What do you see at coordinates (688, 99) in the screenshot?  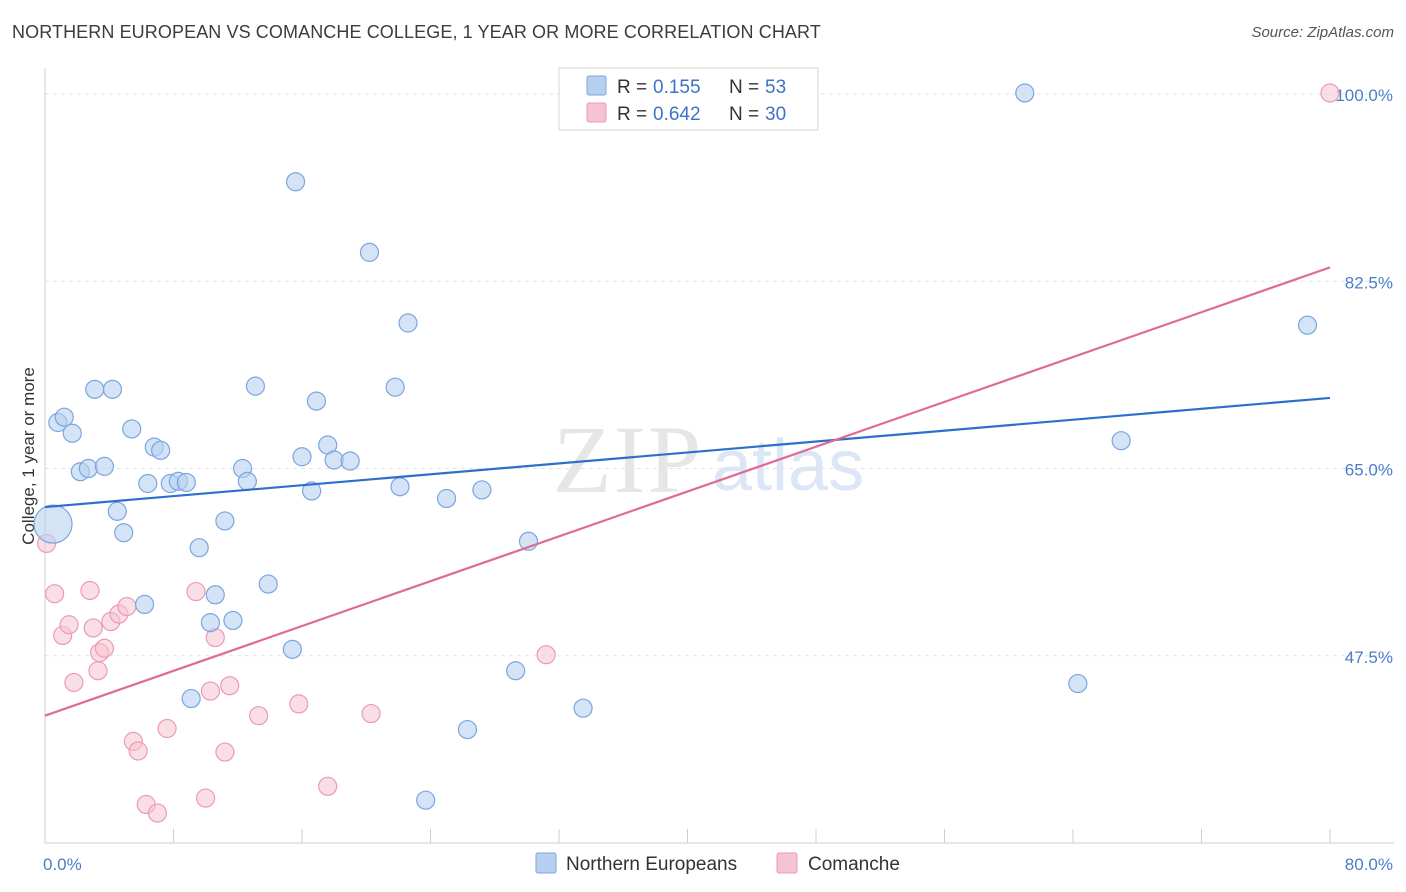 I see `top-legend: R = 0.155 N = 53 R = 0.642 N = 30` at bounding box center [688, 99].